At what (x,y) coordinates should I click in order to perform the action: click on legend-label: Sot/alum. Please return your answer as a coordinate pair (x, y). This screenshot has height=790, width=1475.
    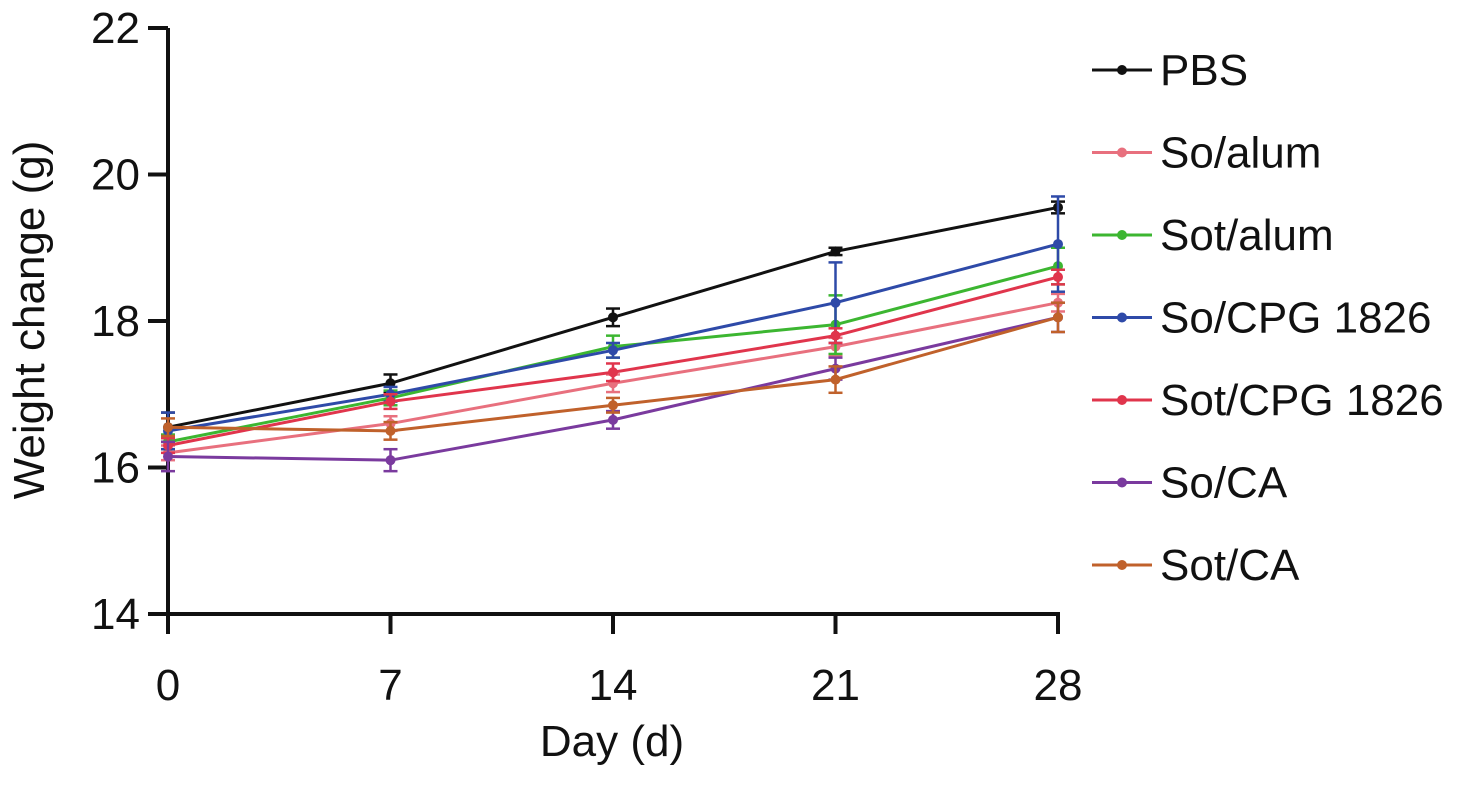
    Looking at the image, I should click on (1247, 235).